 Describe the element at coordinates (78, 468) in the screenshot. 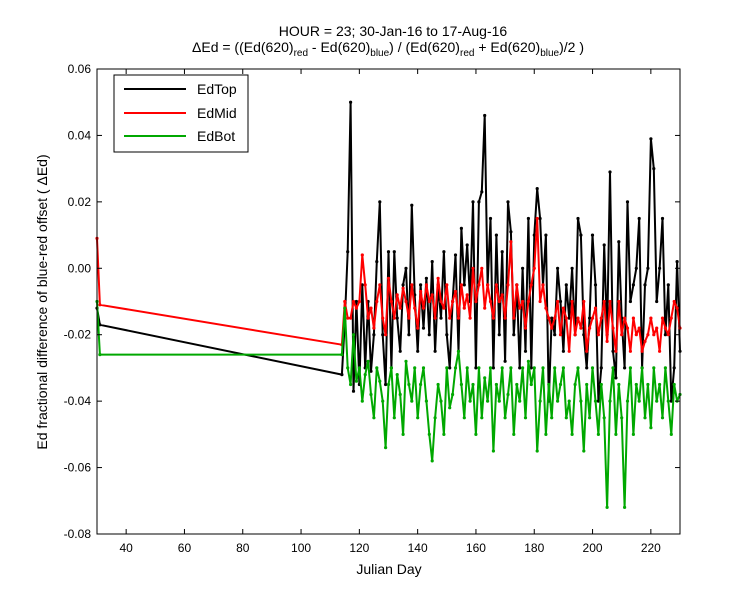

I see `y-tick-label: -0.06` at that location.